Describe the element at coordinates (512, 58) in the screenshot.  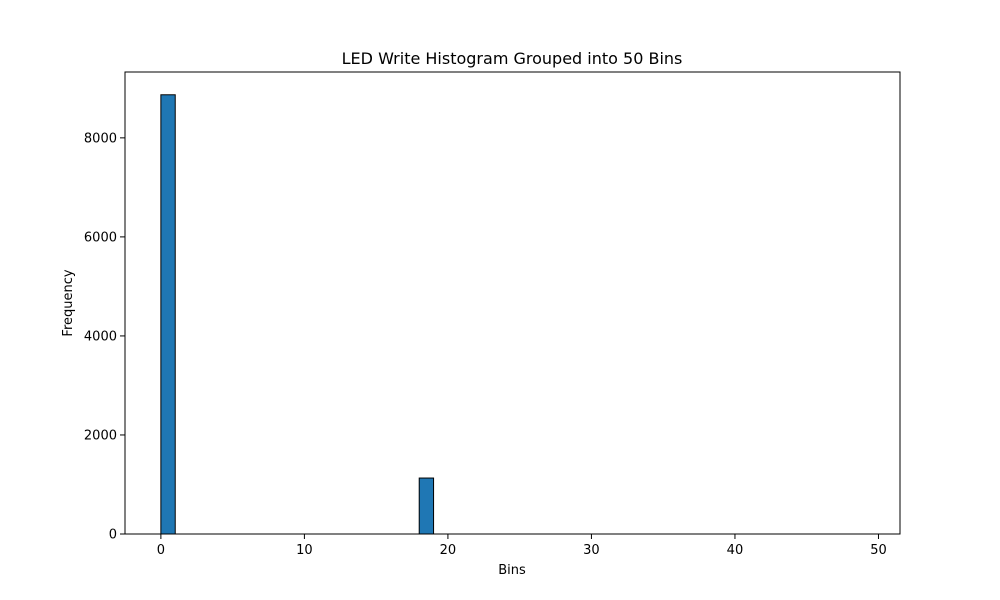
I see `chart-title: LED Write Histogram Grouped into 50 Bins` at that location.